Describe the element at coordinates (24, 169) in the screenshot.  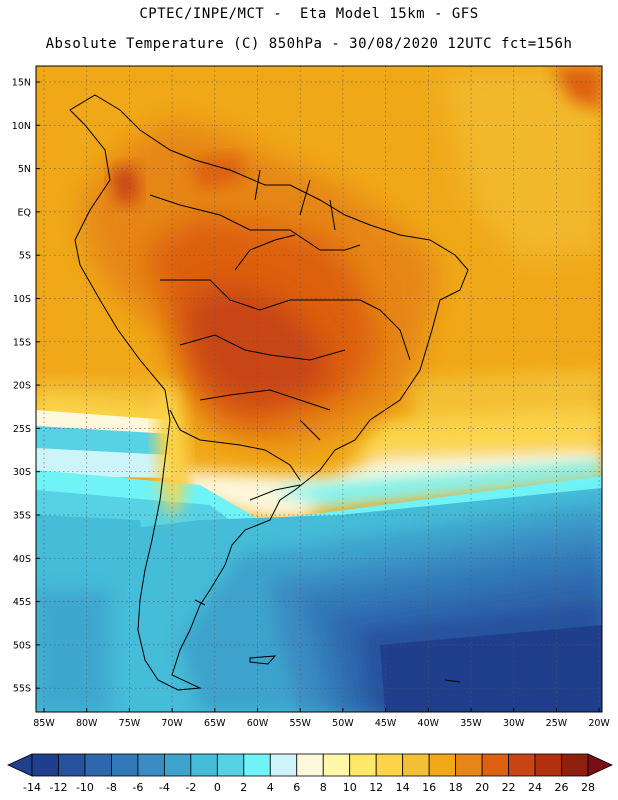
I see `lat-label: 5N` at that location.